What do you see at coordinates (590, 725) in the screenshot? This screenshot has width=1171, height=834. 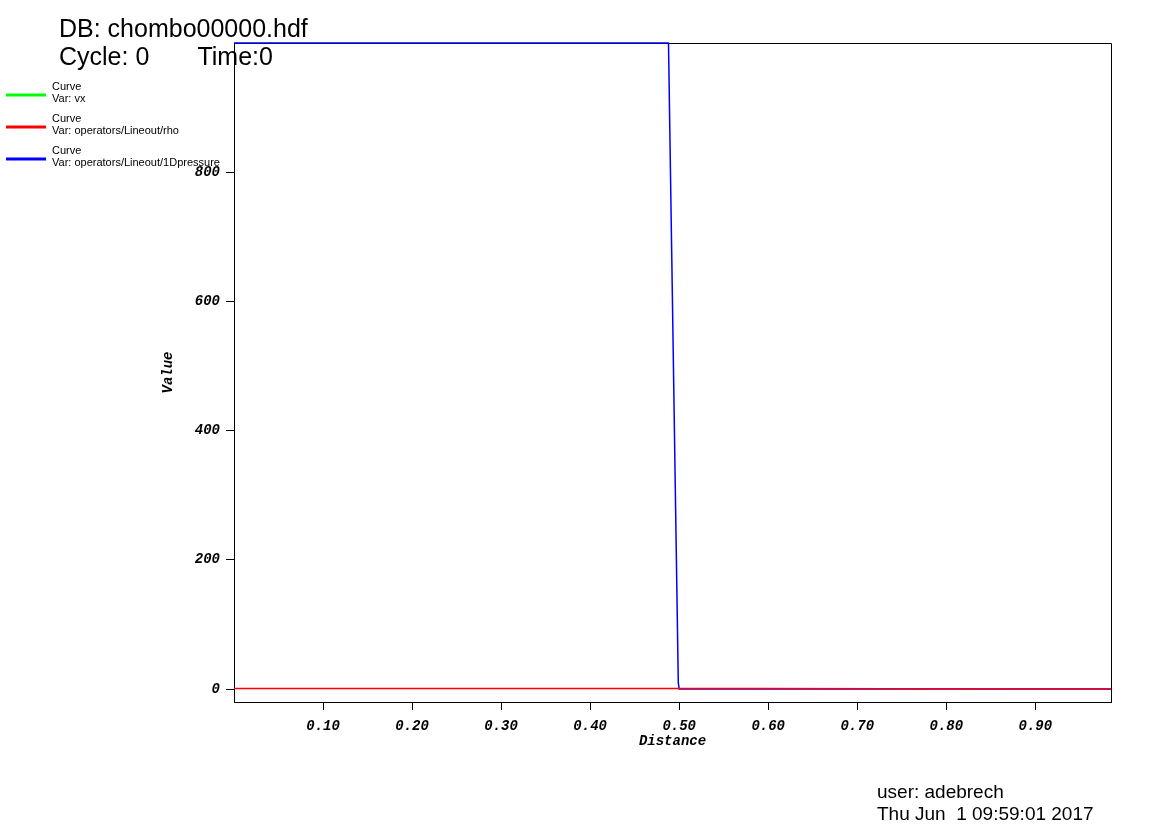 I see `x-tick-label: 0.40` at bounding box center [590, 725].